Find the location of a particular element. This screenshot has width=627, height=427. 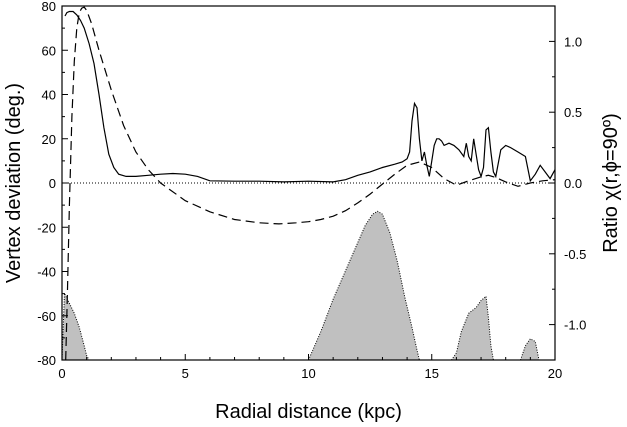

x-axis-title: Radial distance (kpc) is located at coordinates (308, 412).